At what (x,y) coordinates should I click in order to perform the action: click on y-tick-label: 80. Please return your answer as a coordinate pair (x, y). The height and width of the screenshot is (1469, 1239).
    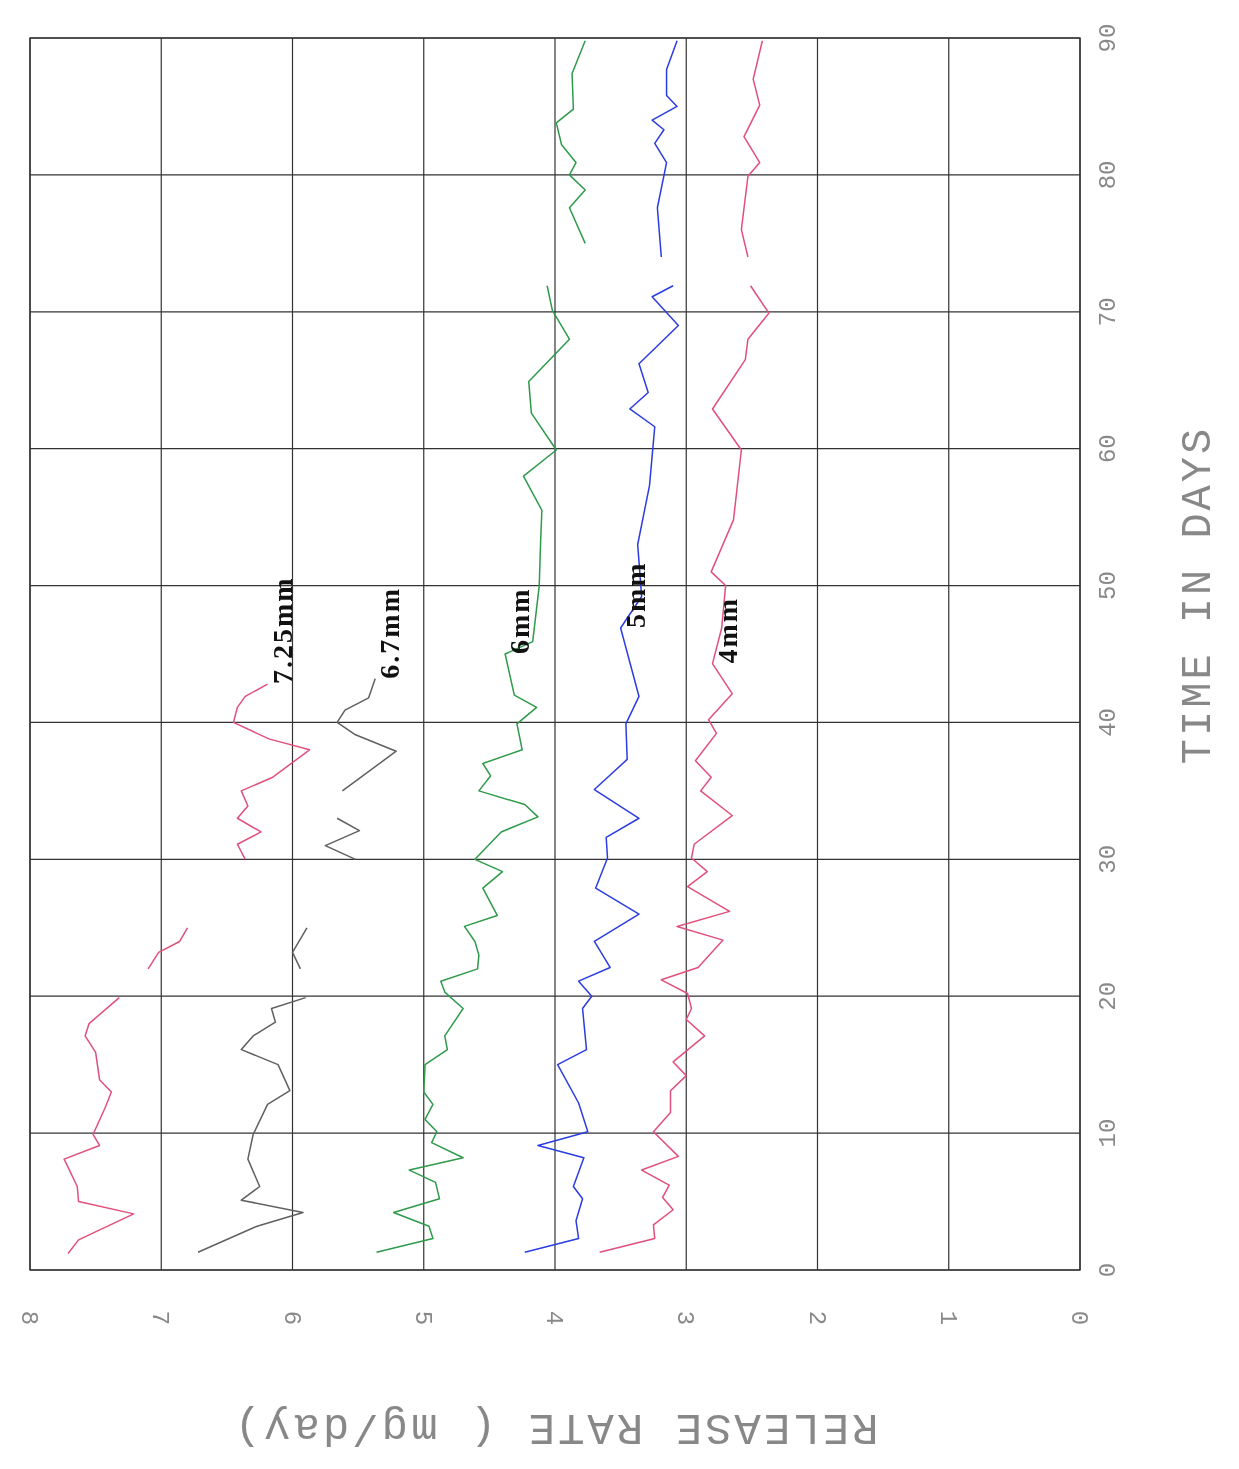
    Looking at the image, I should click on (1108, 175).